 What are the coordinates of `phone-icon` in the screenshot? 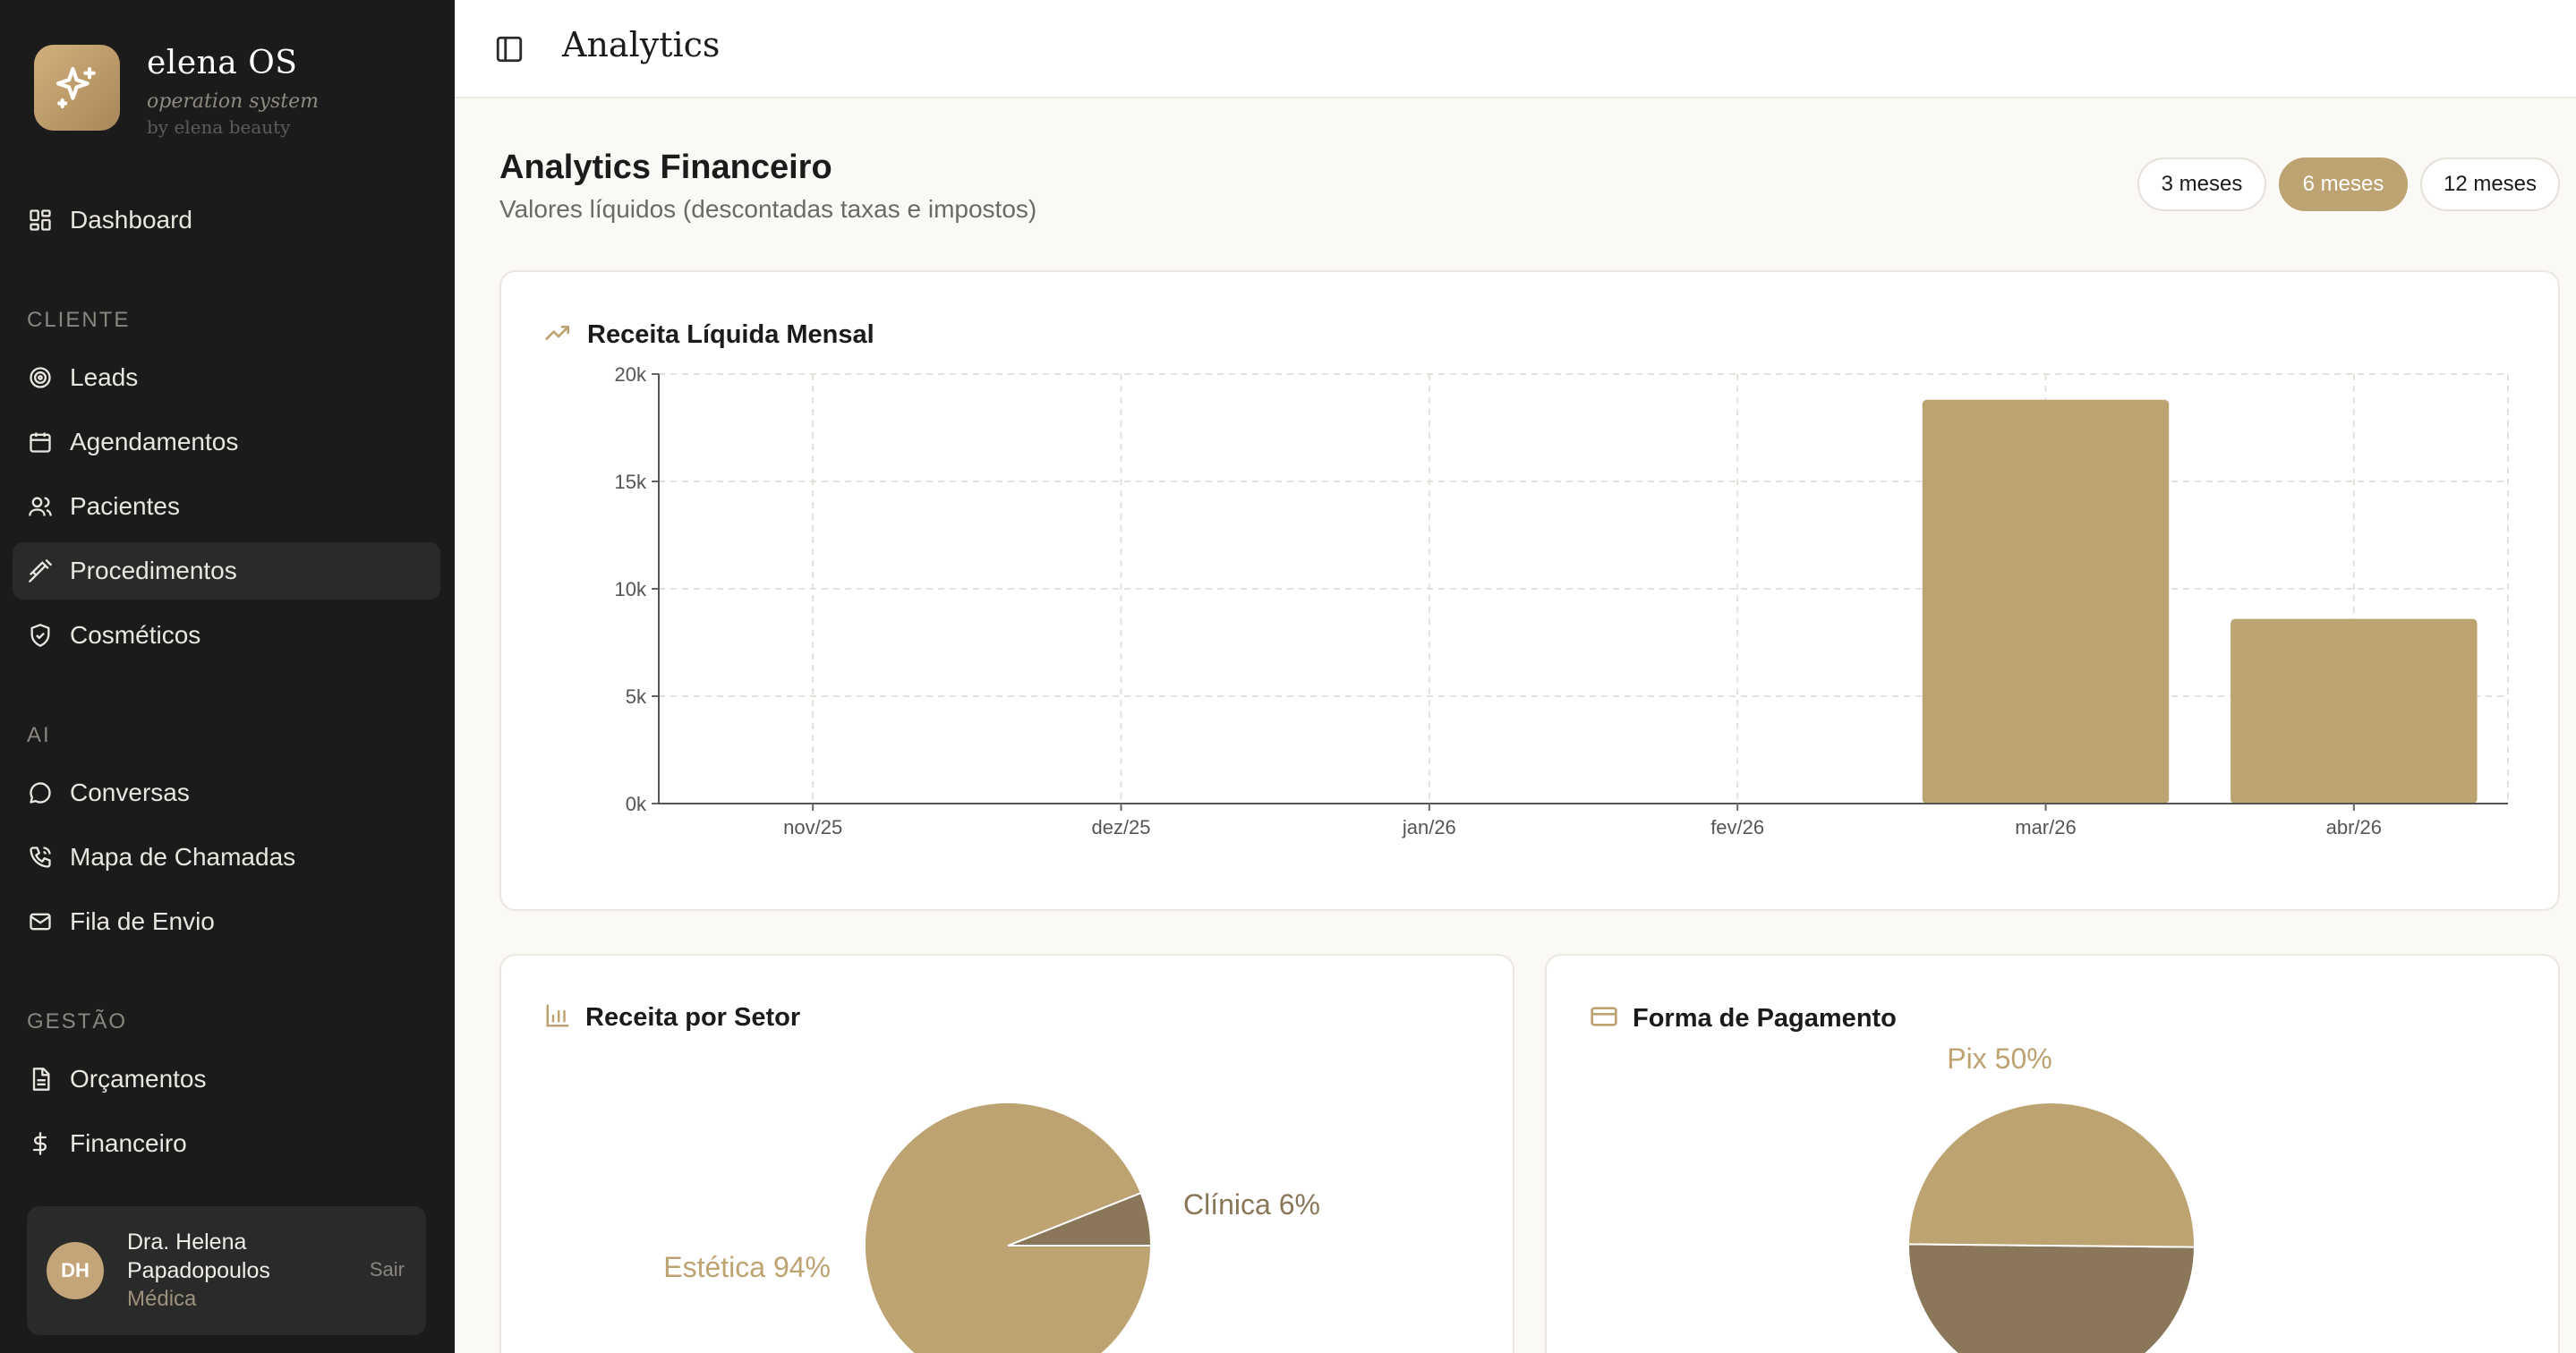 It's located at (40, 857).